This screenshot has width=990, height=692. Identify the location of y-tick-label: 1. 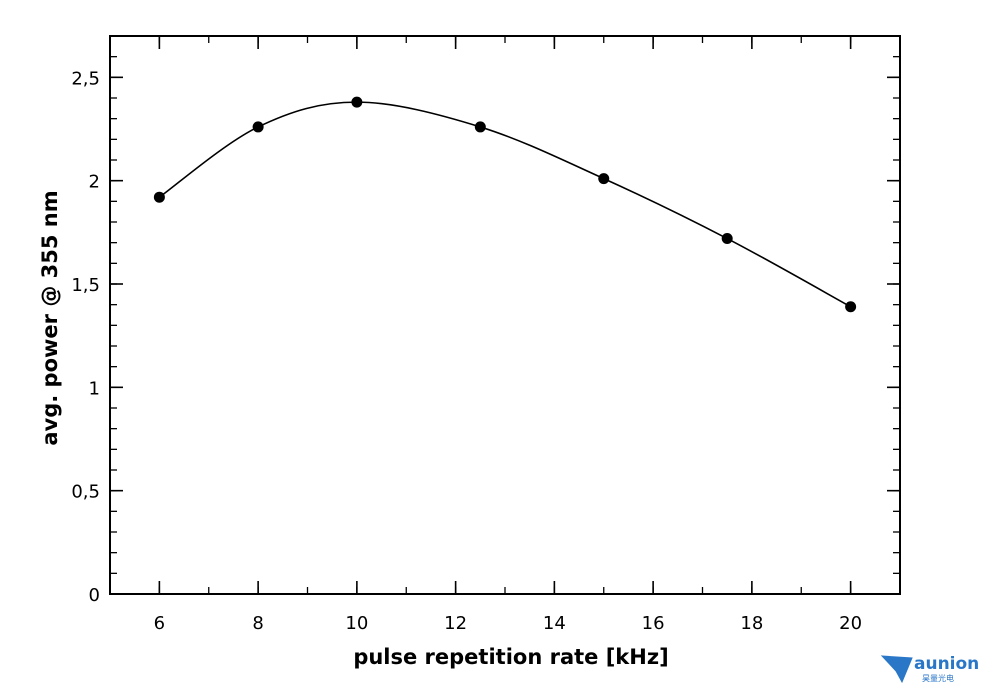
(94, 388).